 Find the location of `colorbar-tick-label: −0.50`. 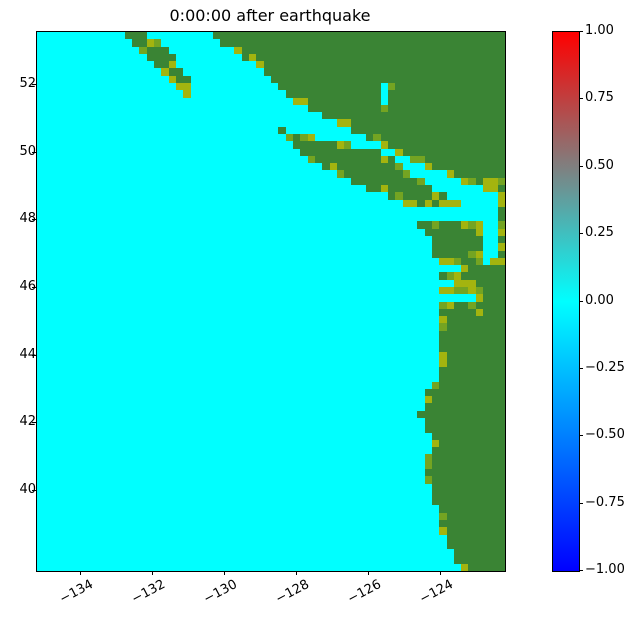

colorbar-tick-label: −0.50 is located at coordinates (605, 435).